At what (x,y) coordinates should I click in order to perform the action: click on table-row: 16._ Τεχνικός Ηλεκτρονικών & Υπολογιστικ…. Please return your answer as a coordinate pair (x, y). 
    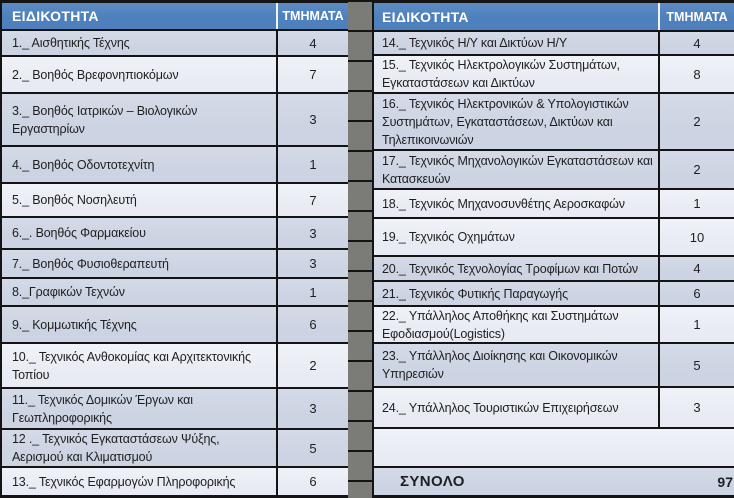
    Looking at the image, I should click on (554, 120).